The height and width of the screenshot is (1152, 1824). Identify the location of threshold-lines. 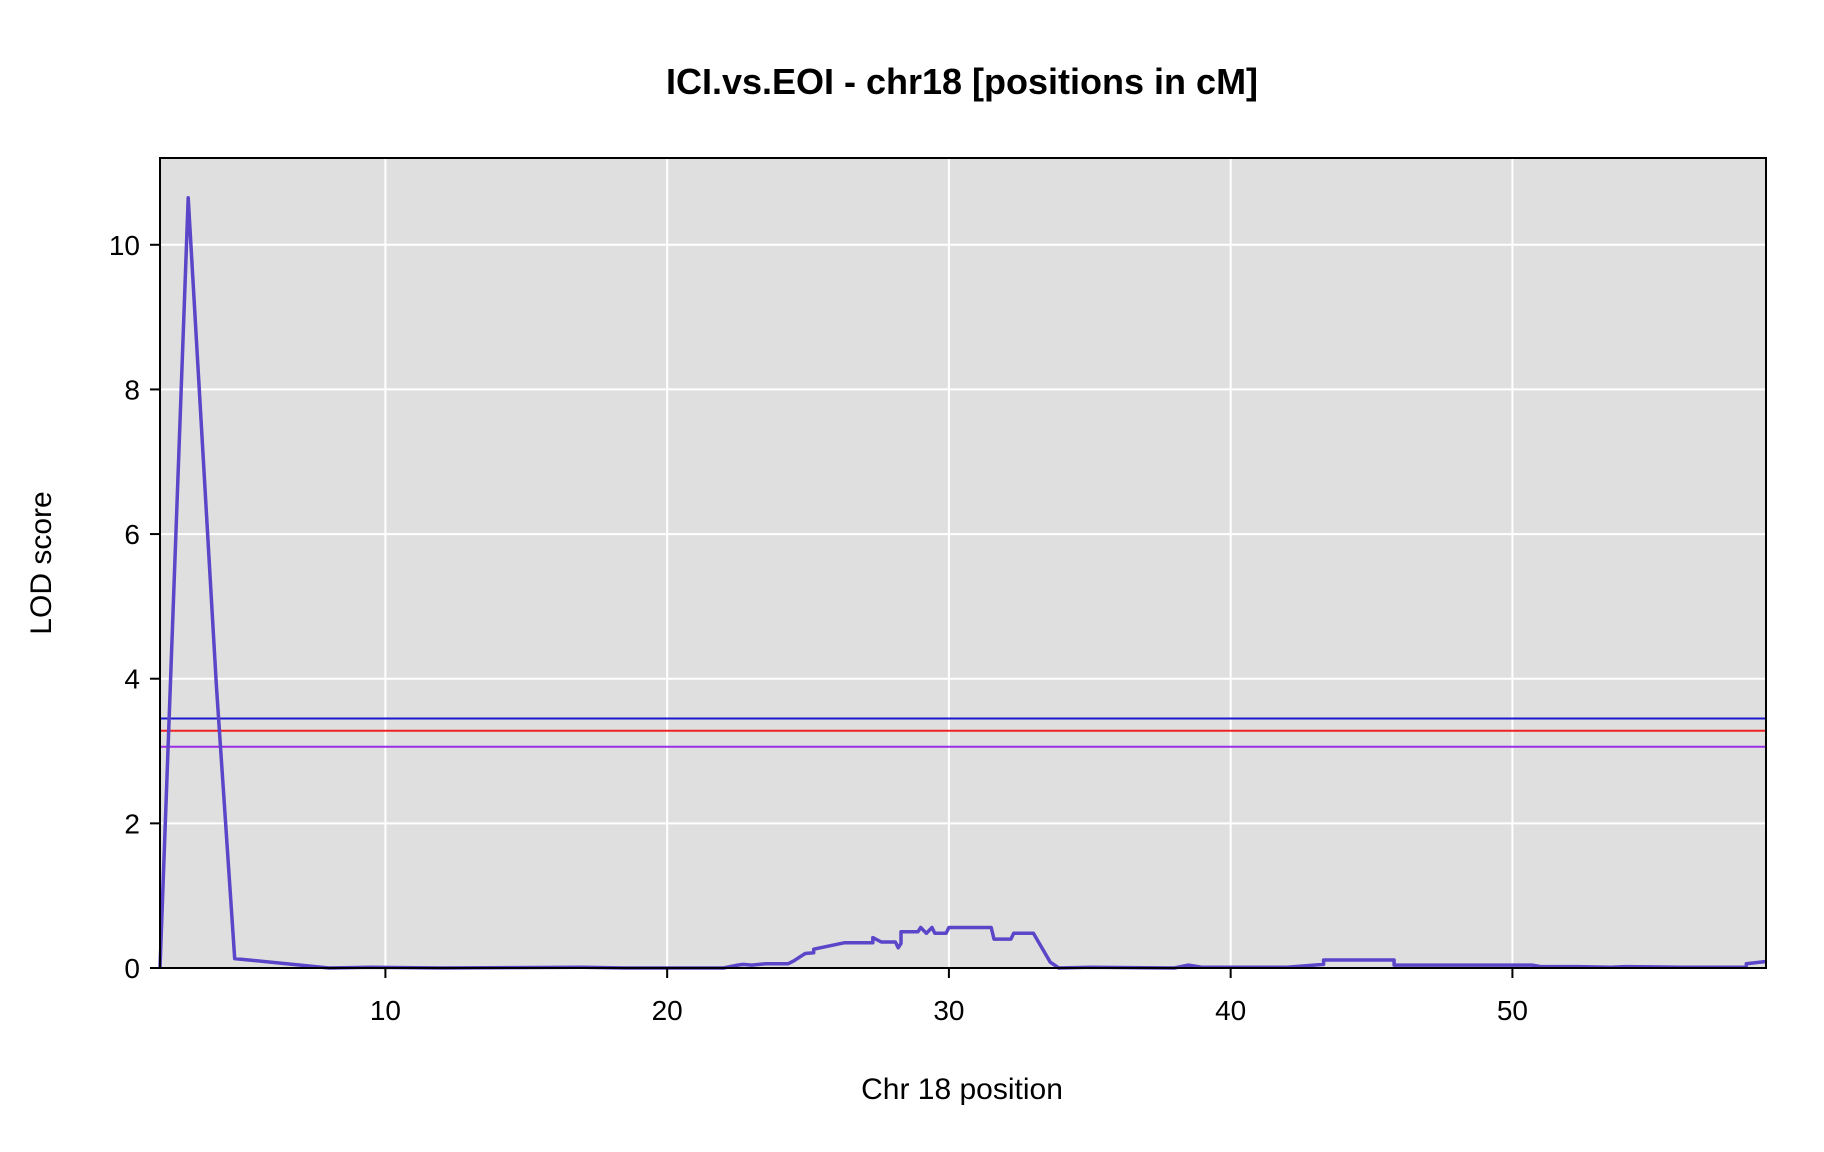
(963, 732).